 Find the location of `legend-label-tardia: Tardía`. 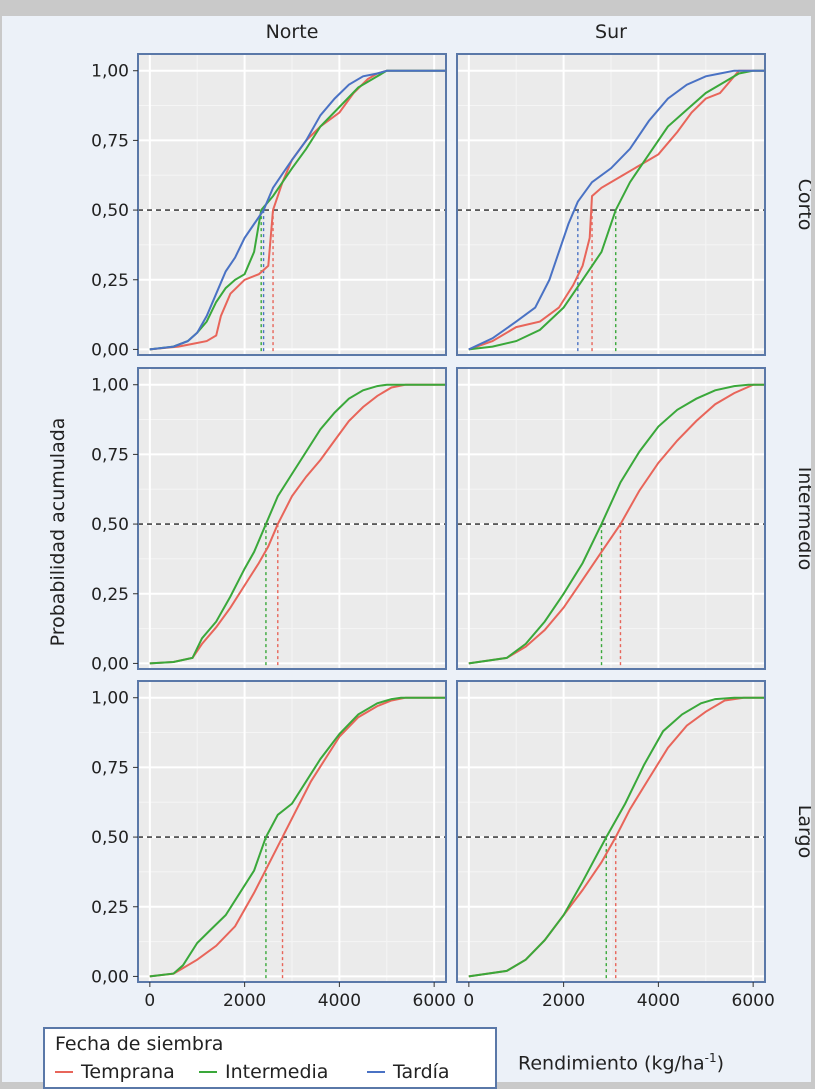

legend-label-tardia: Tardía is located at coordinates (421, 1072).